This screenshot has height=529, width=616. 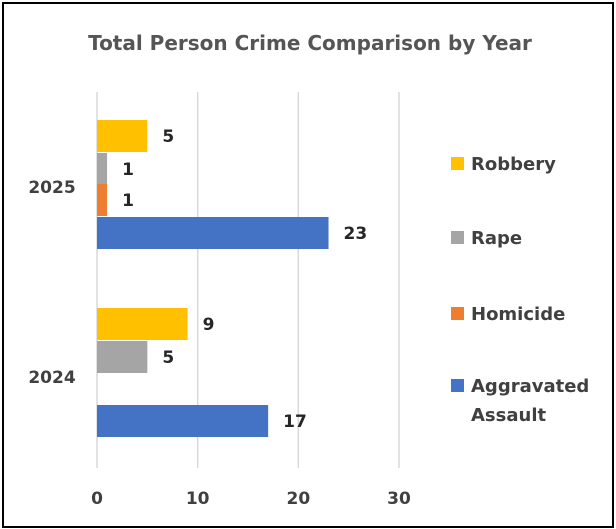 What do you see at coordinates (97, 499) in the screenshot?
I see `x-tick-label: 0` at bounding box center [97, 499].